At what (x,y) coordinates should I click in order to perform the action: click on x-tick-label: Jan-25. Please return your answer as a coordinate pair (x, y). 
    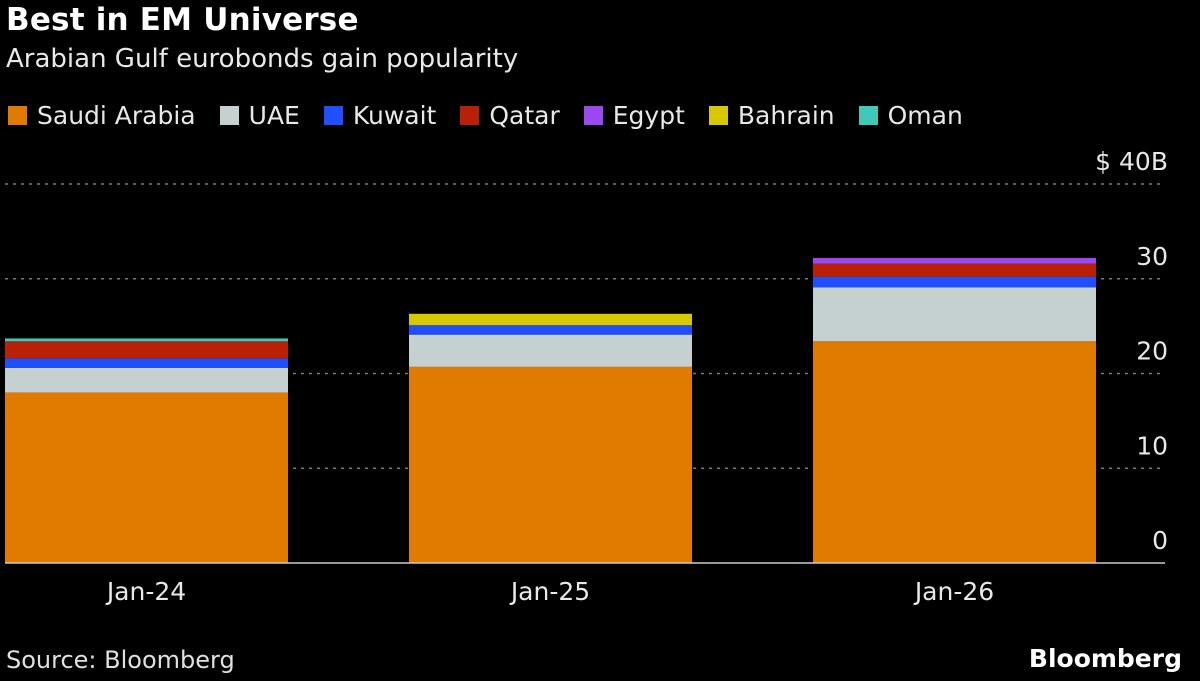
    Looking at the image, I should click on (549, 591).